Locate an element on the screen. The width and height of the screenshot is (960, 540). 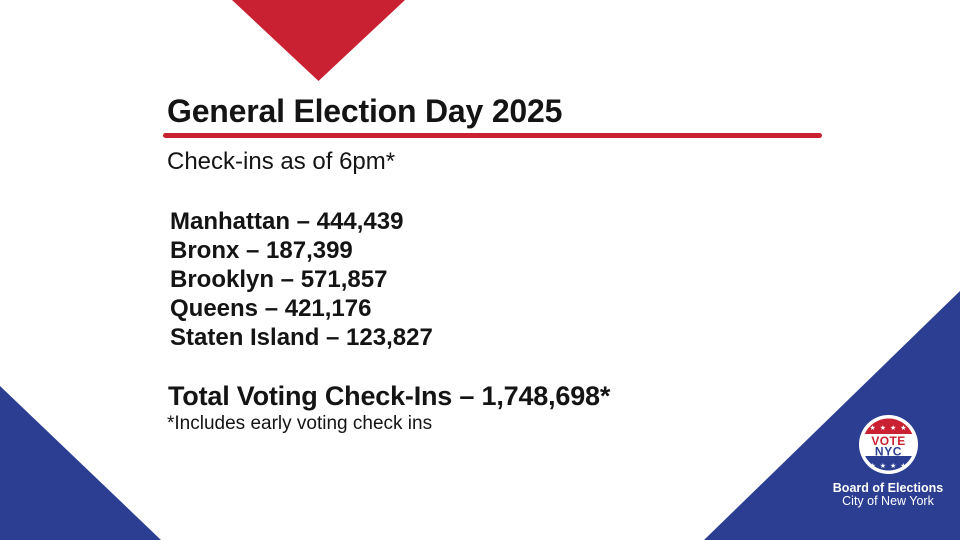
total-checkins-line: Total Voting Check-Ins – 1,748,698* is located at coordinates (389, 396).